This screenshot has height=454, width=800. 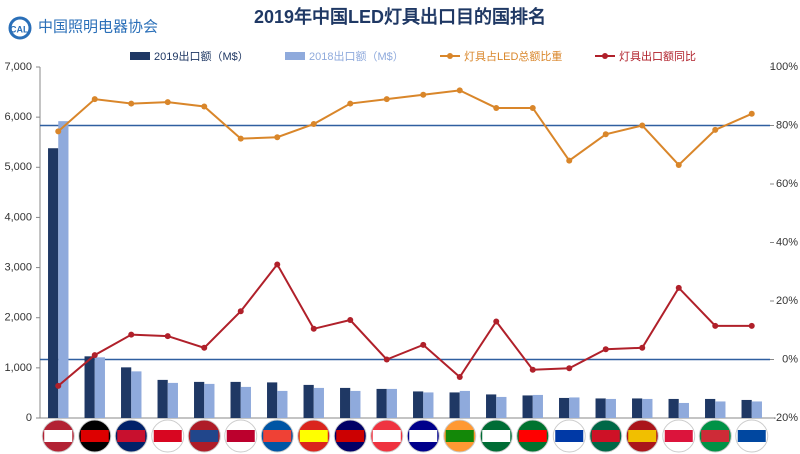 What do you see at coordinates (787, 301) in the screenshot?
I see `y2-tick-label: 20%` at bounding box center [787, 301].